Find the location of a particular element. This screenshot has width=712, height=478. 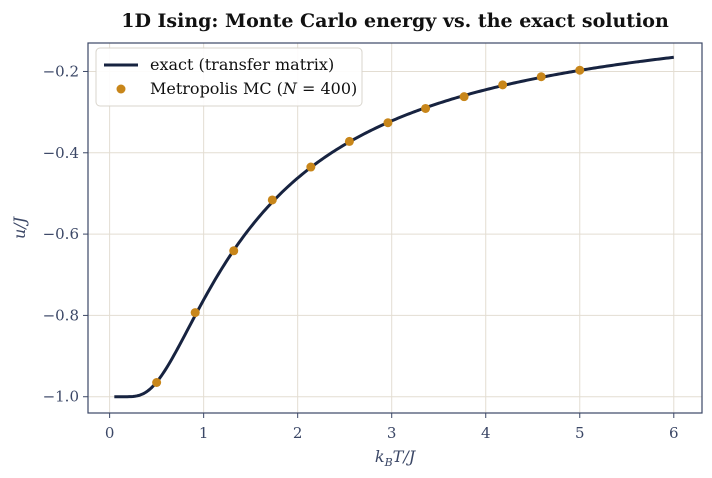

legend-label-mc: Metropolis MC (N = 400) is located at coordinates (253, 88).